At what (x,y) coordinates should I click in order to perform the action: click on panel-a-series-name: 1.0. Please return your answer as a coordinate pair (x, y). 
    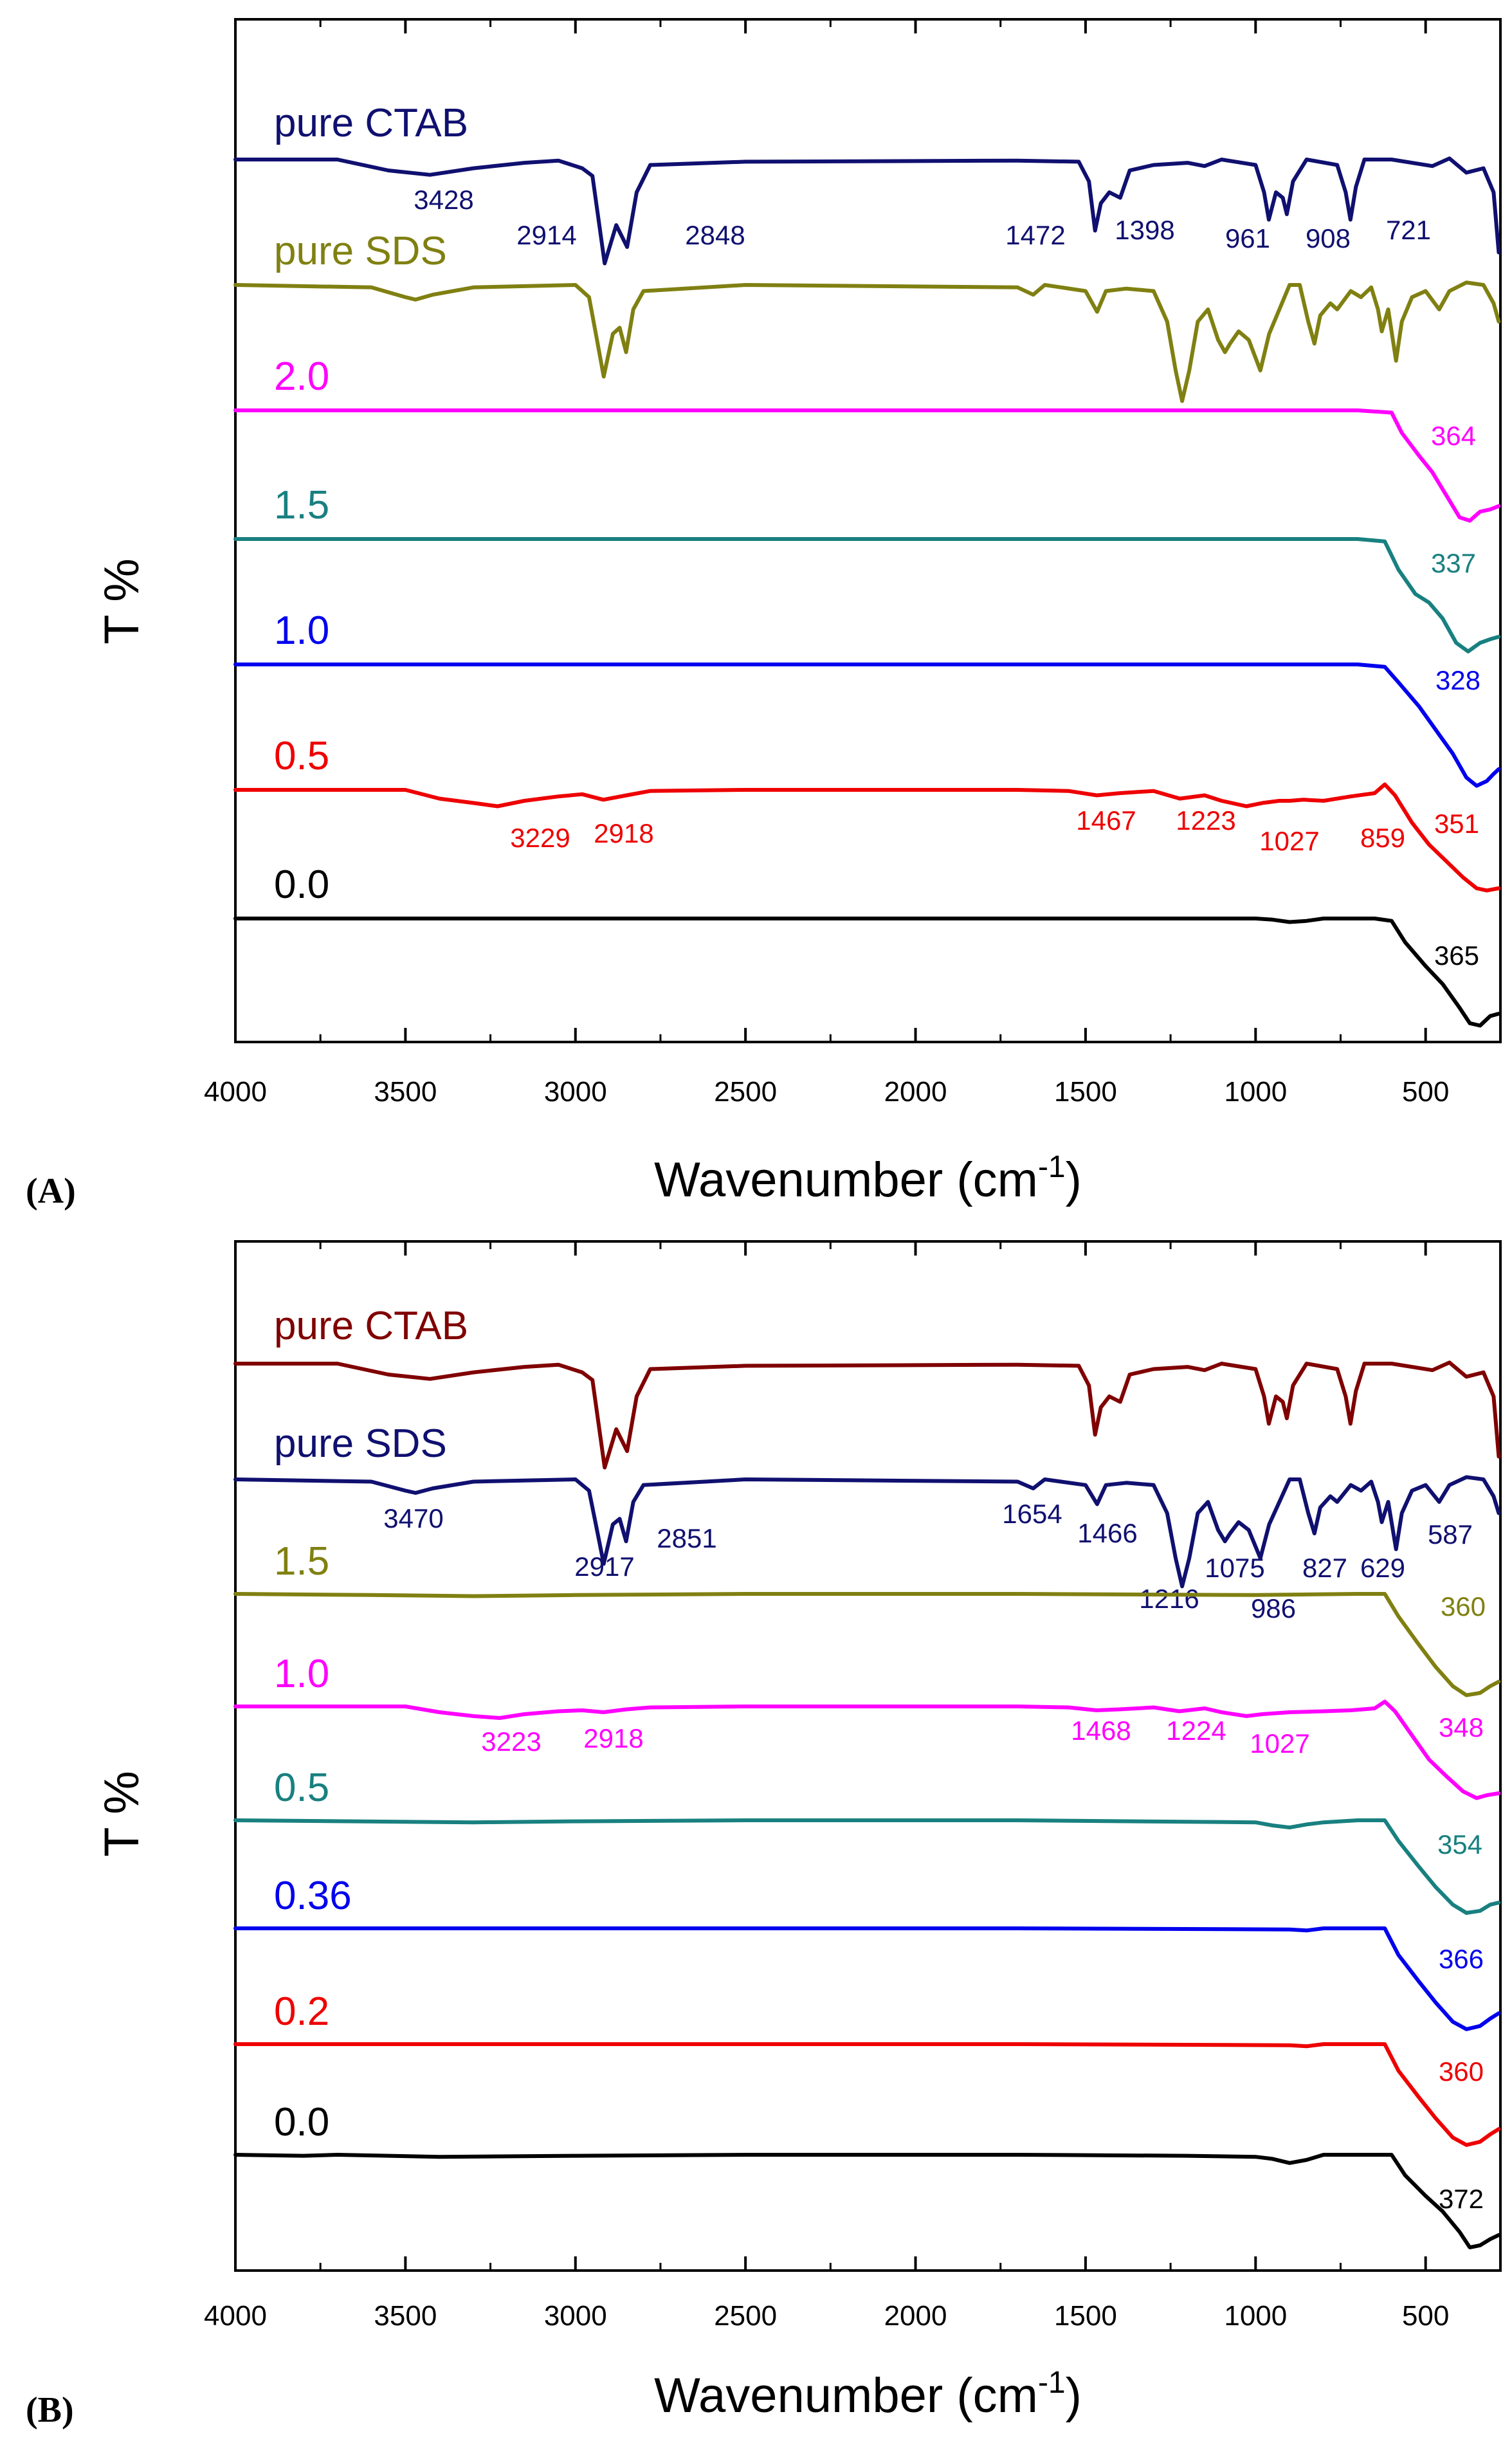
    Looking at the image, I should click on (301, 630).